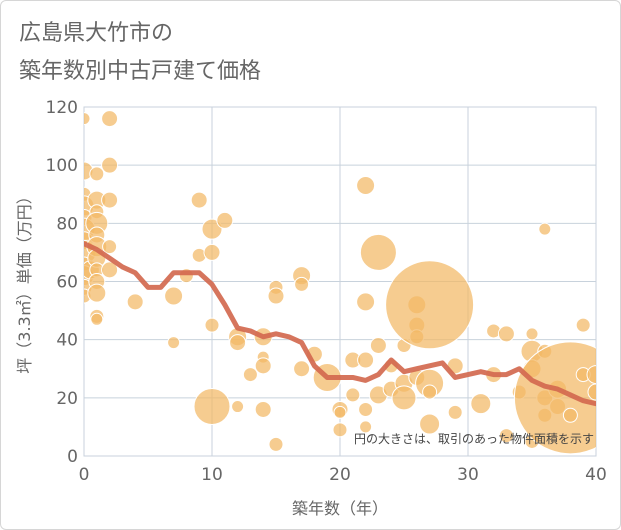 The width and height of the screenshot is (621, 530). Describe the element at coordinates (67, 283) in the screenshot. I see `y-tick-label: 60` at that location.